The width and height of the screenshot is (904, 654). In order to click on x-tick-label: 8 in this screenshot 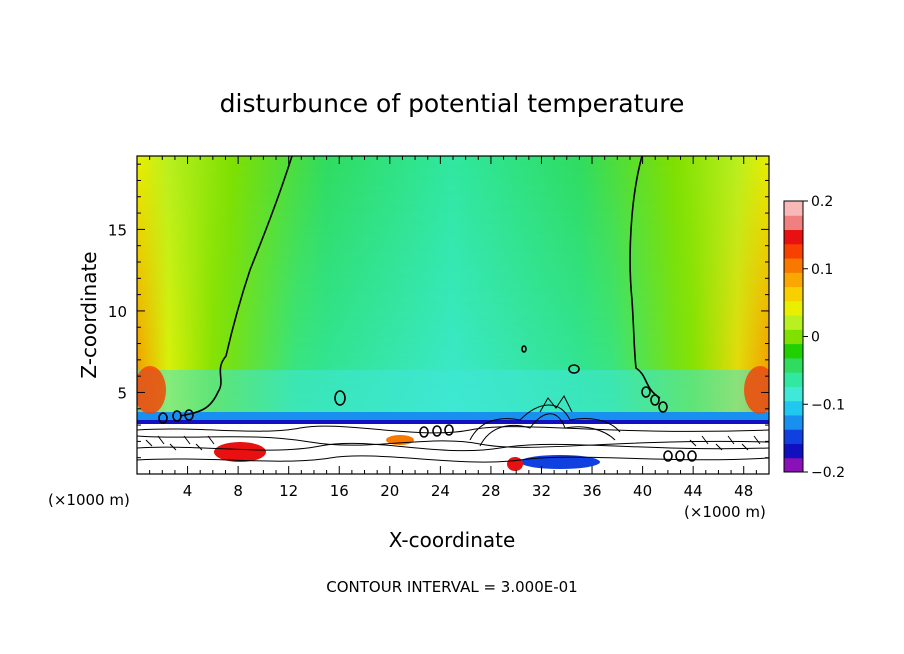, I will do `click(238, 491)`.